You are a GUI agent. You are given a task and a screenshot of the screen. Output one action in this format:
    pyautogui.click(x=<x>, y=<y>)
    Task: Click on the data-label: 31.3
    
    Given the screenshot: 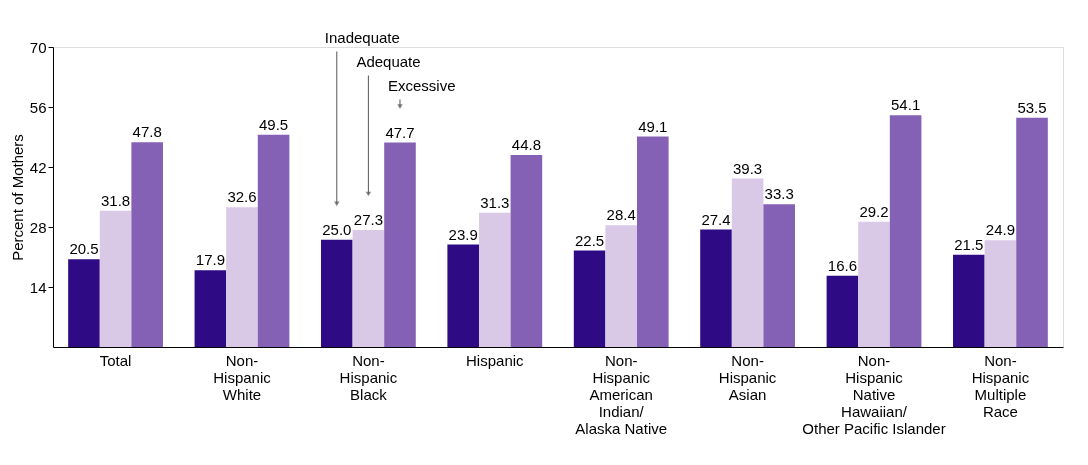 What is the action you would take?
    pyautogui.click(x=495, y=202)
    